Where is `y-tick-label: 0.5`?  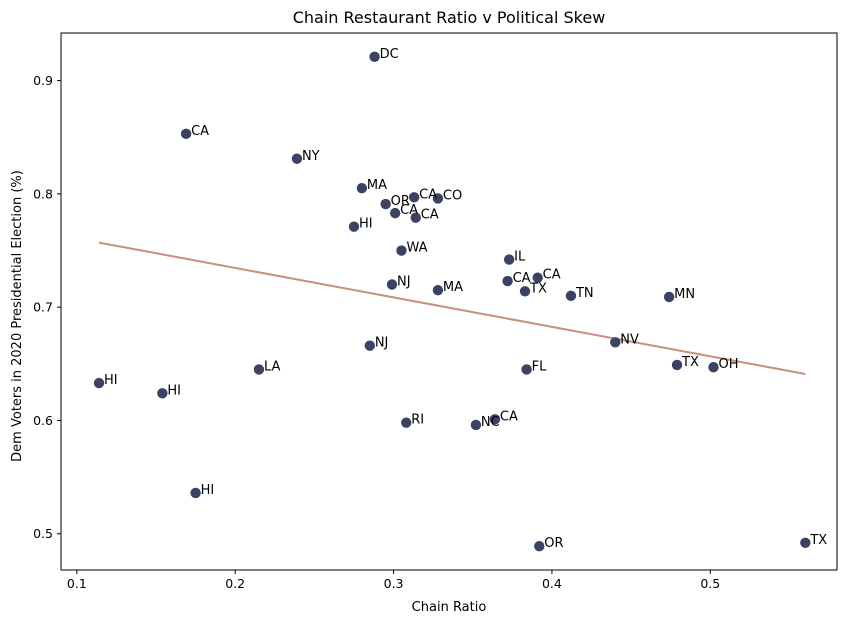
y-tick-label: 0.5 is located at coordinates (43, 533).